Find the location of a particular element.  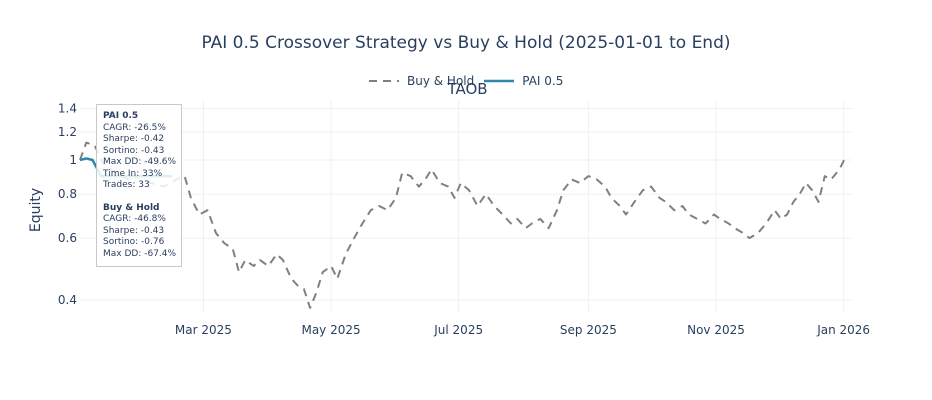

y-tick-label: 0.6 is located at coordinates (67, 238).